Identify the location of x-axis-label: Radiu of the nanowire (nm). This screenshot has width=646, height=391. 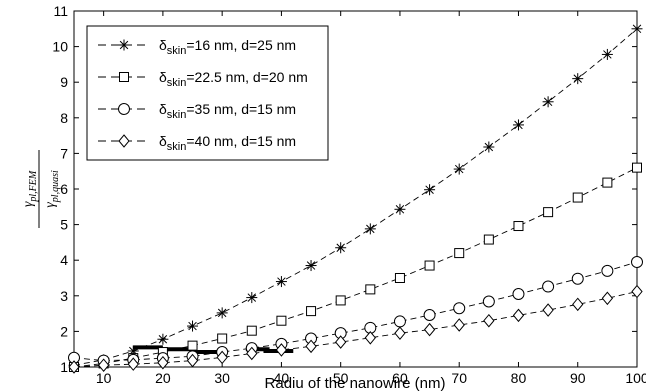
(355, 383).